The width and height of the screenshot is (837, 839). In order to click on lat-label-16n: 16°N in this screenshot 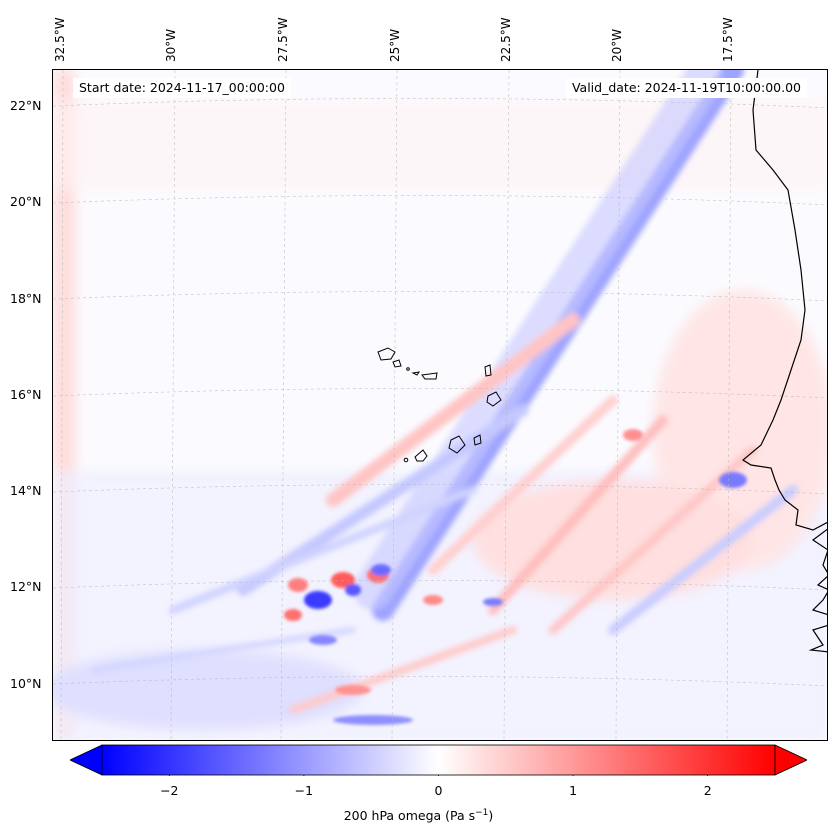, I will do `click(26, 394)`.